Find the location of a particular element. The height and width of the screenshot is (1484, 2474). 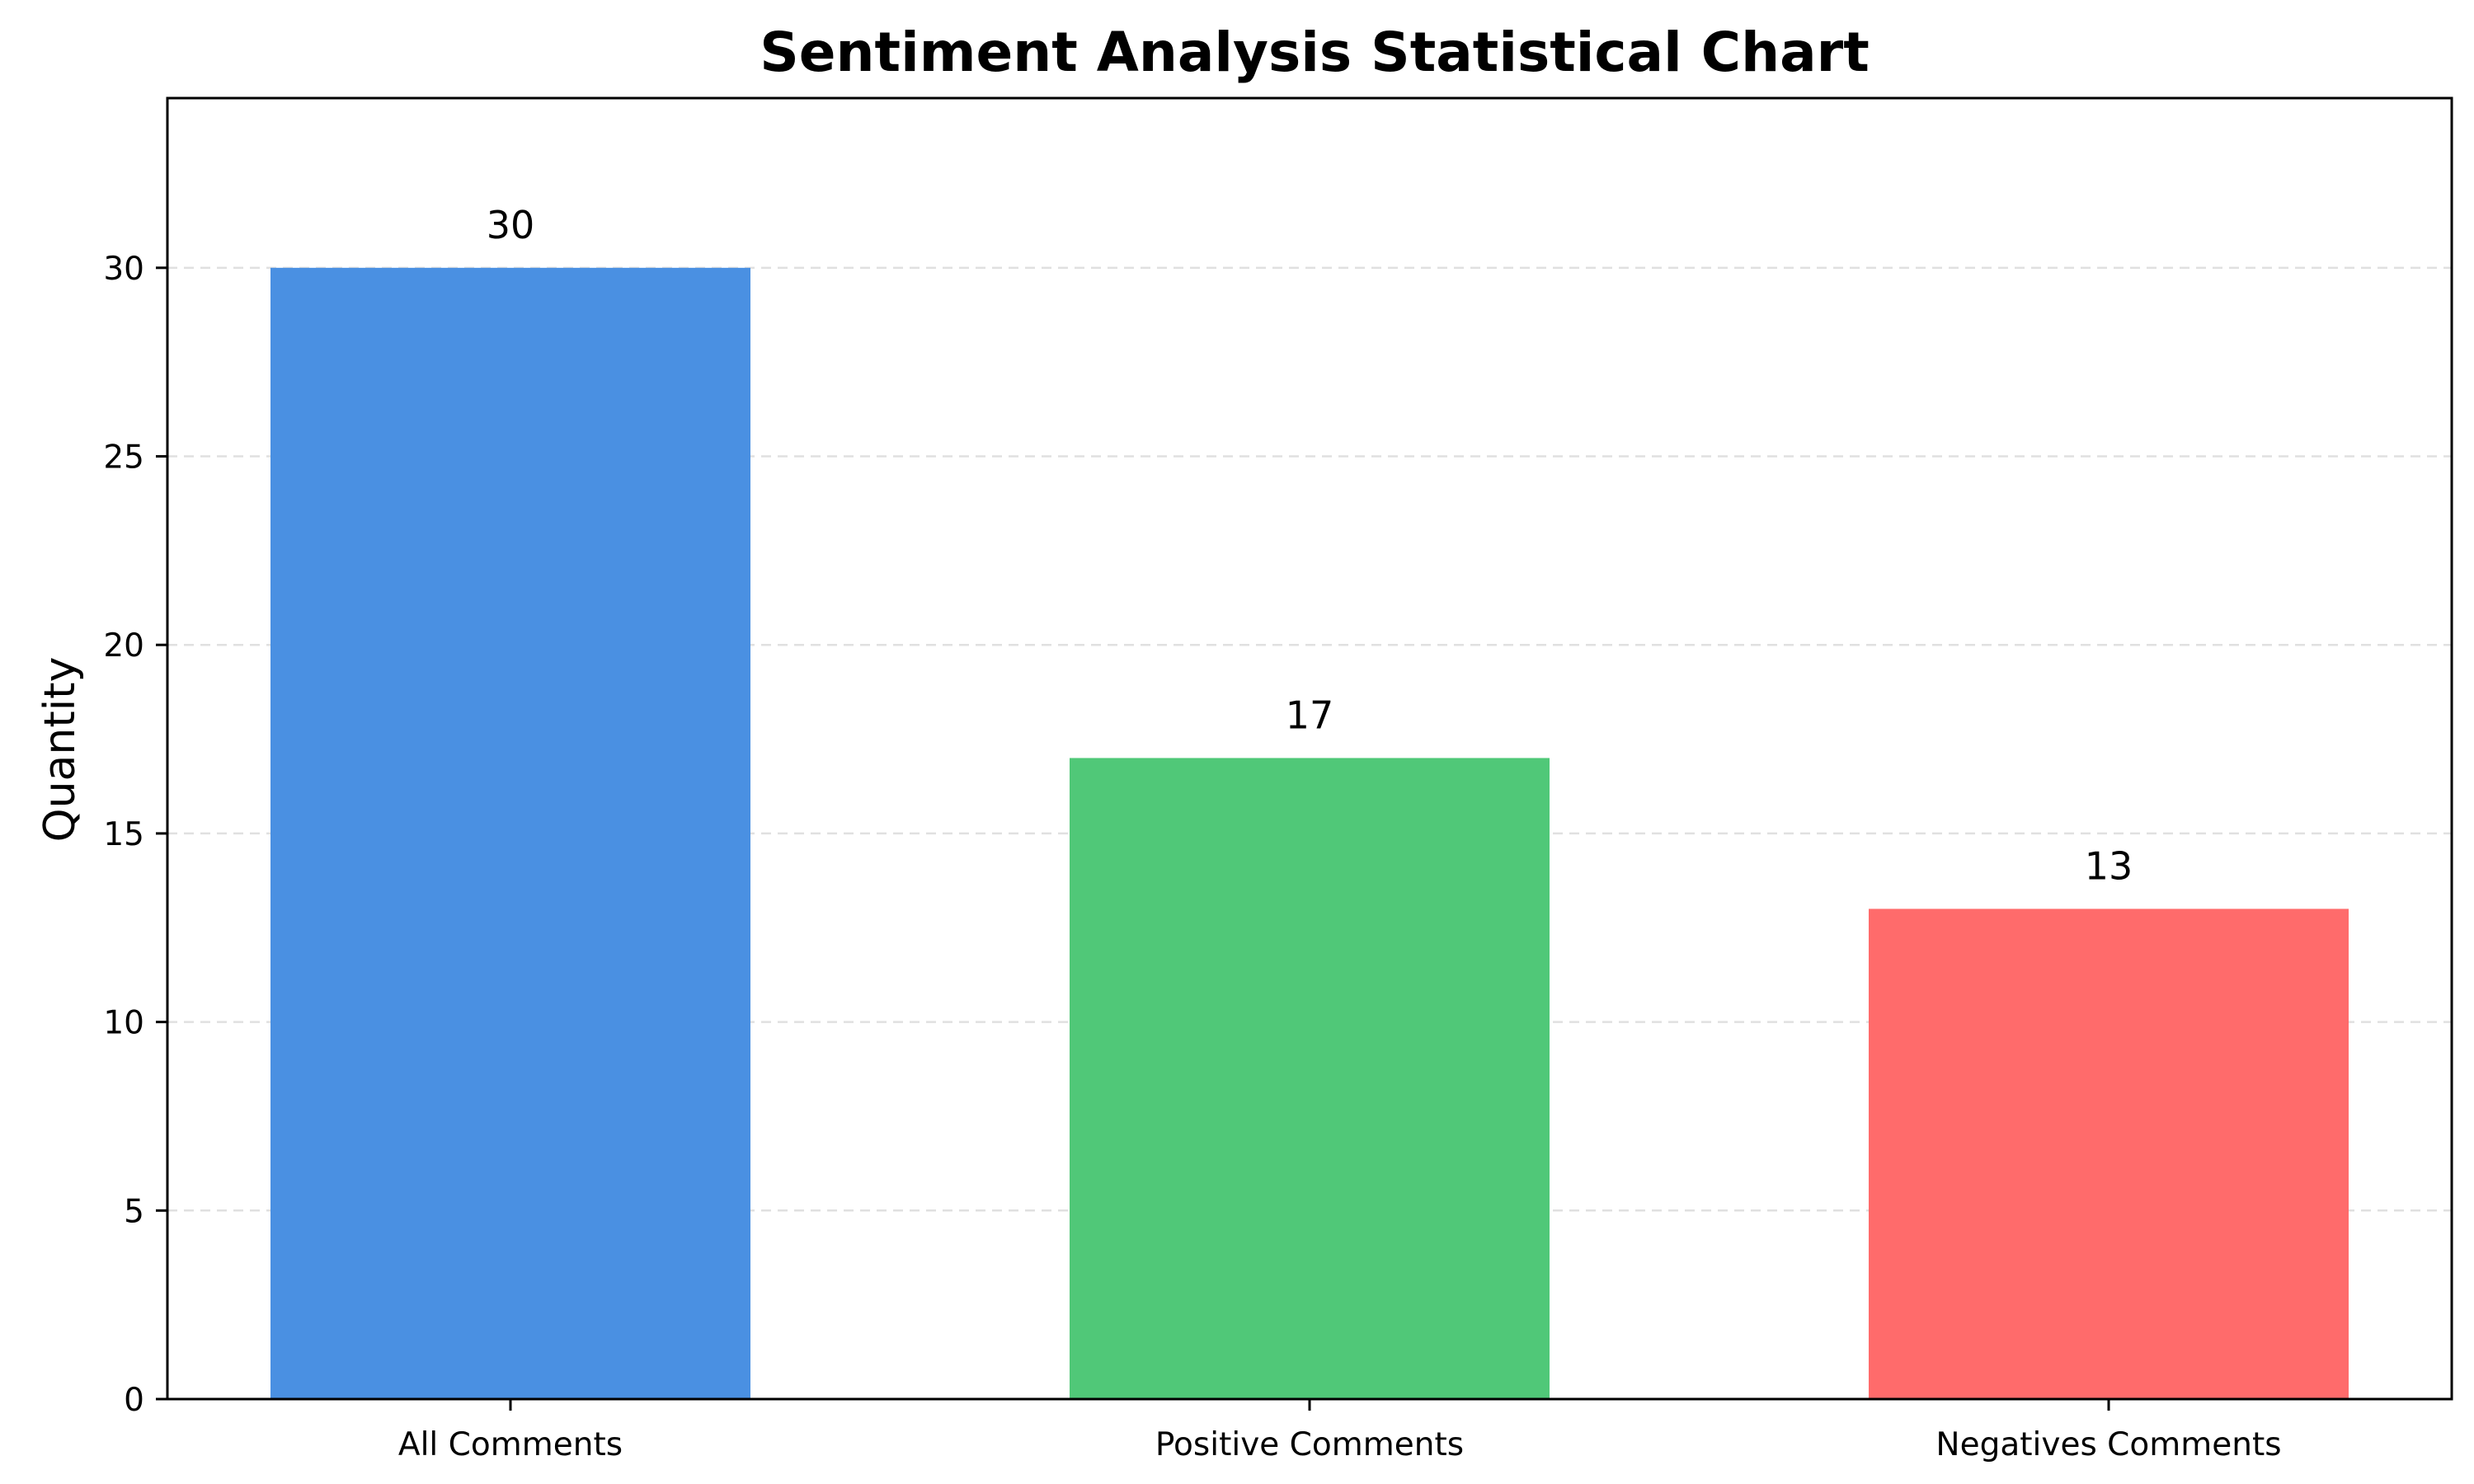

x-tick-label: Positive Comments is located at coordinates (1309, 1444).